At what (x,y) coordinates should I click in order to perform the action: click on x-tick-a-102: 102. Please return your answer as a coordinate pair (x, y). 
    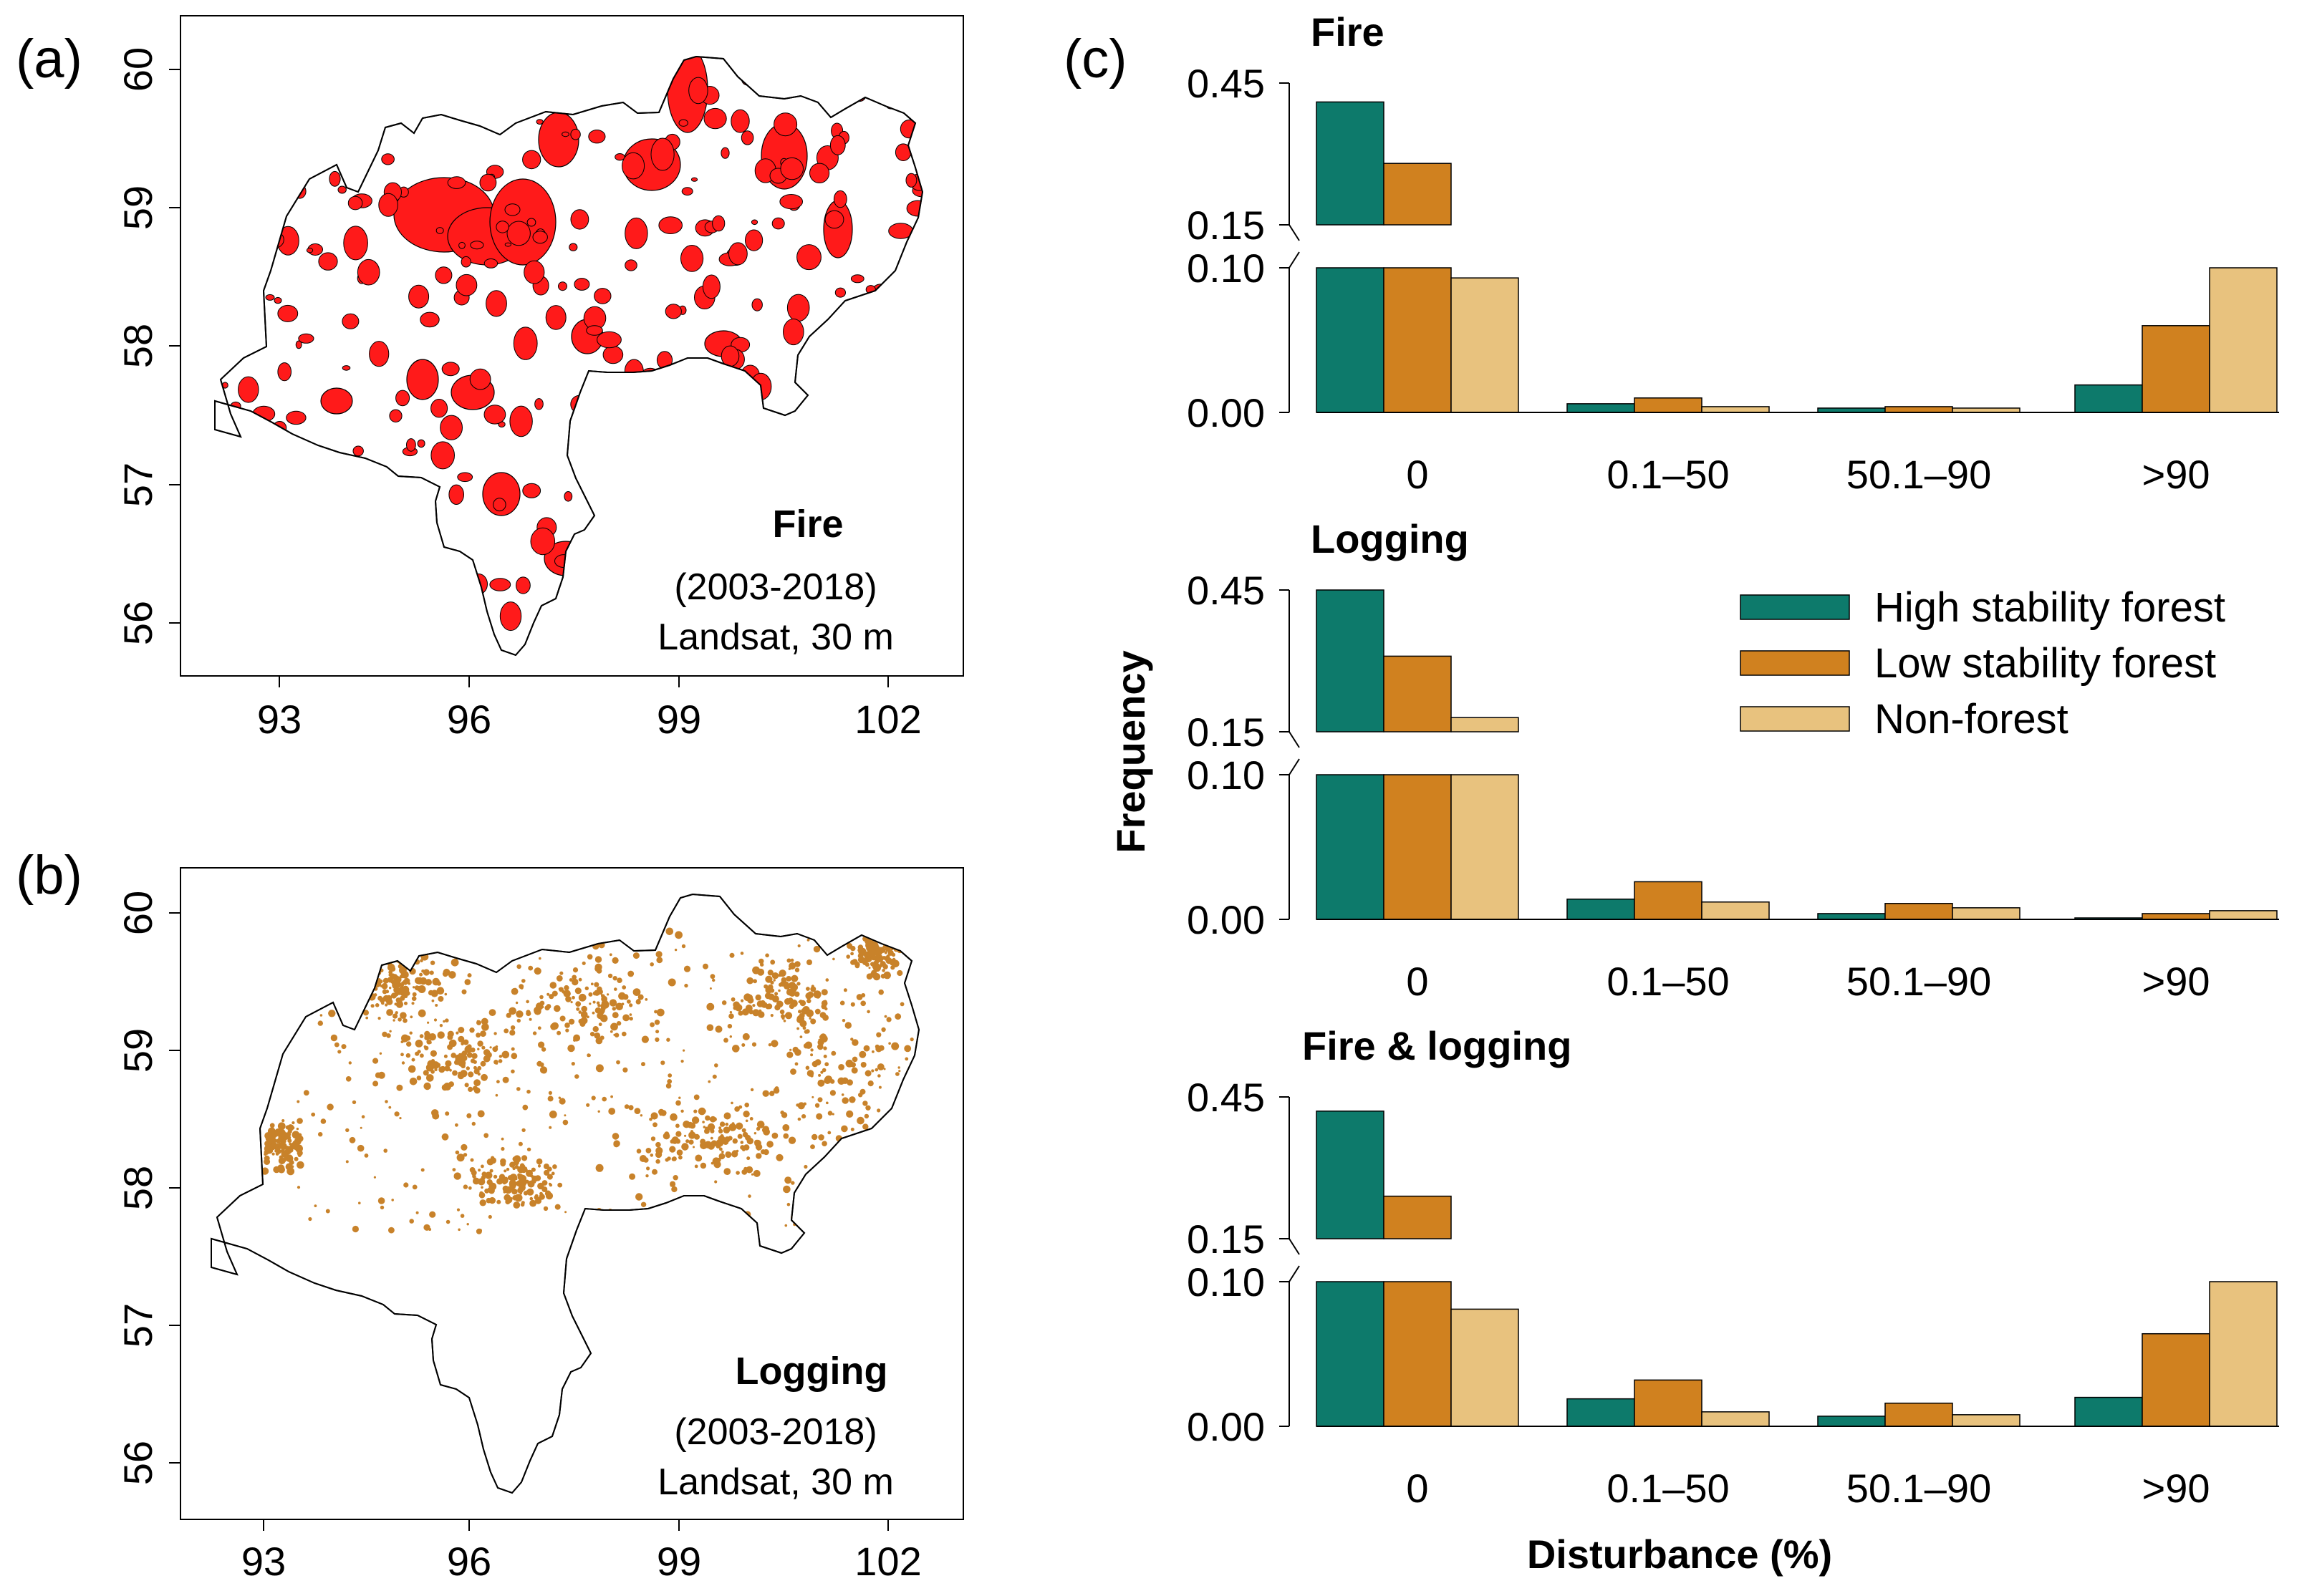
    Looking at the image, I should click on (887, 719).